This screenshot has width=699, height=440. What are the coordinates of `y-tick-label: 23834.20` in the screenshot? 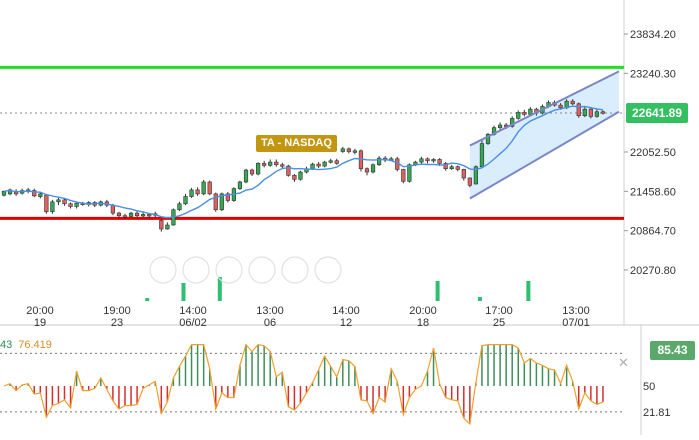 It's located at (653, 35).